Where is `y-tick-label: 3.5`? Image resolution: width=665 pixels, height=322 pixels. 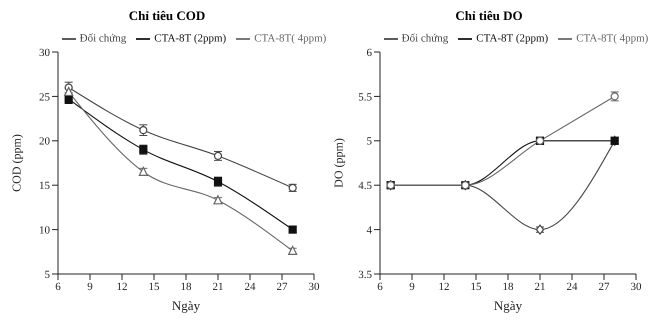
y-tick-label: 3.5 is located at coordinates (365, 274).